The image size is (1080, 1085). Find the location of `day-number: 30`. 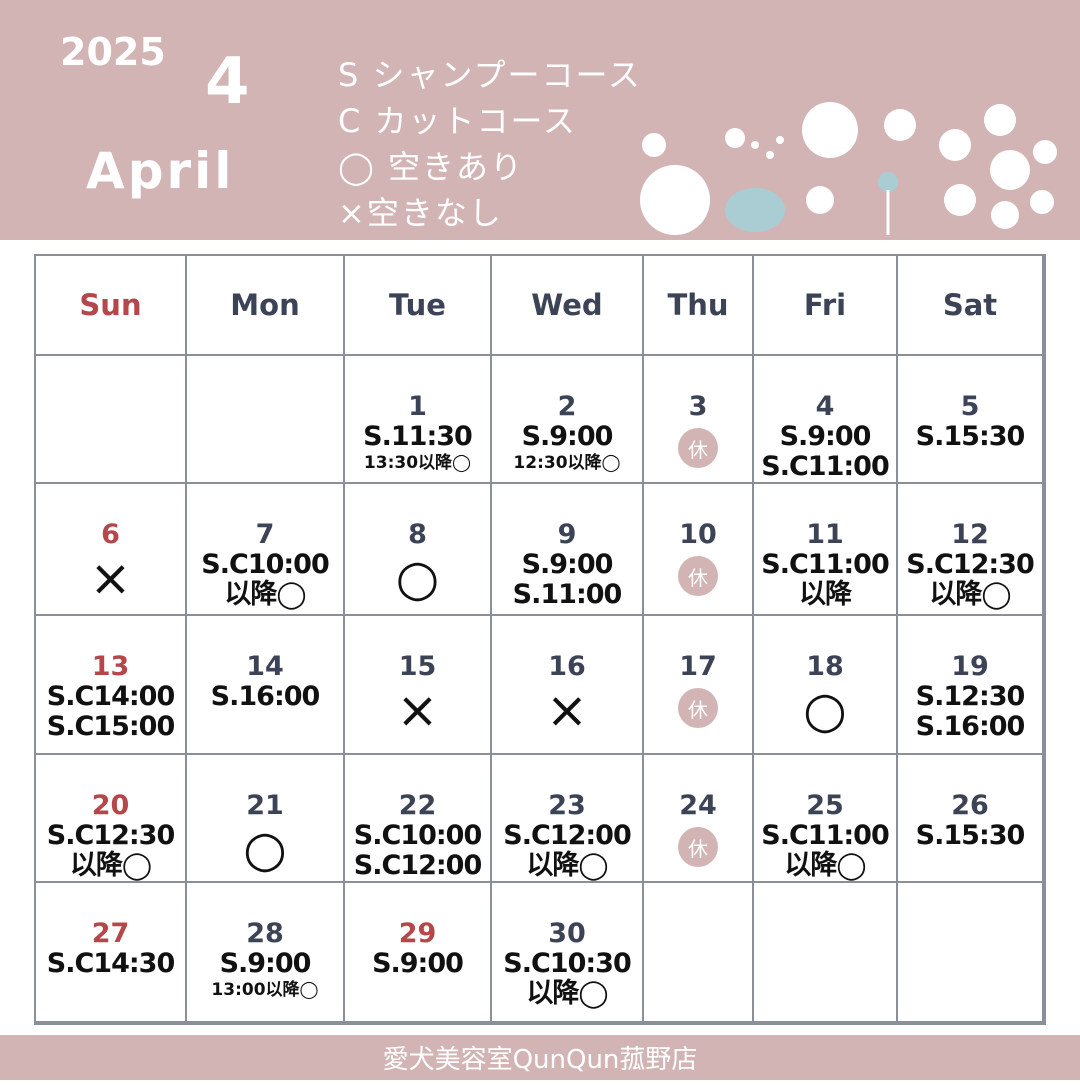

day-number: 30 is located at coordinates (567, 933).